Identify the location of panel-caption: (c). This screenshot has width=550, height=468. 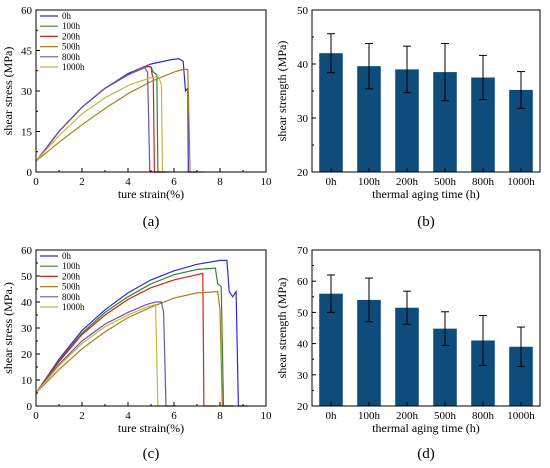
(151, 454).